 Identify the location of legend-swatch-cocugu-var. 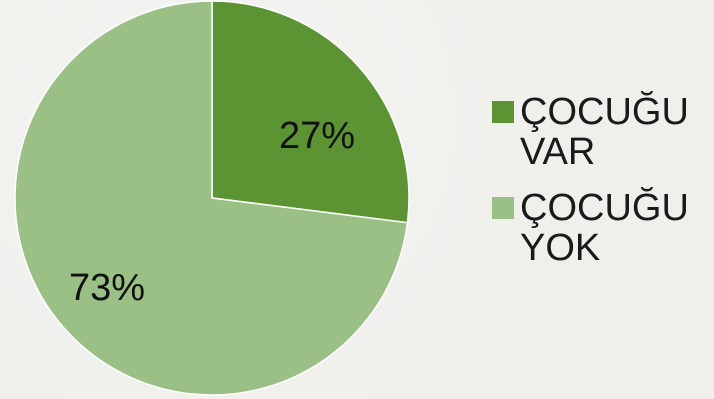
(503, 112).